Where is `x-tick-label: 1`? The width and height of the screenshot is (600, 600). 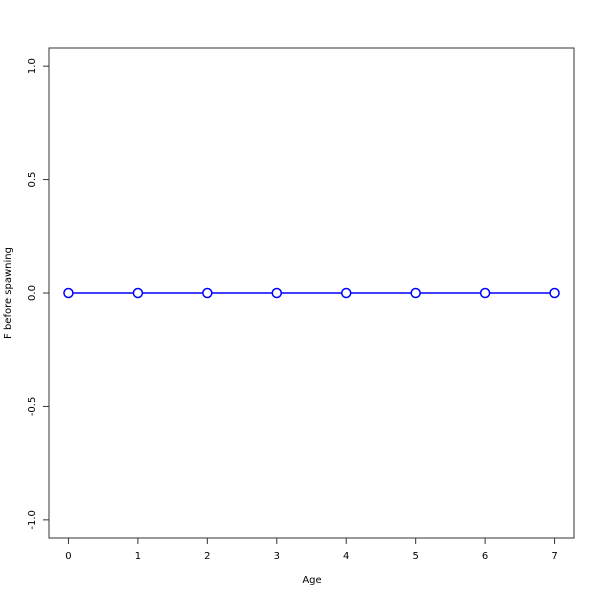 x-tick-label: 1 is located at coordinates (138, 556).